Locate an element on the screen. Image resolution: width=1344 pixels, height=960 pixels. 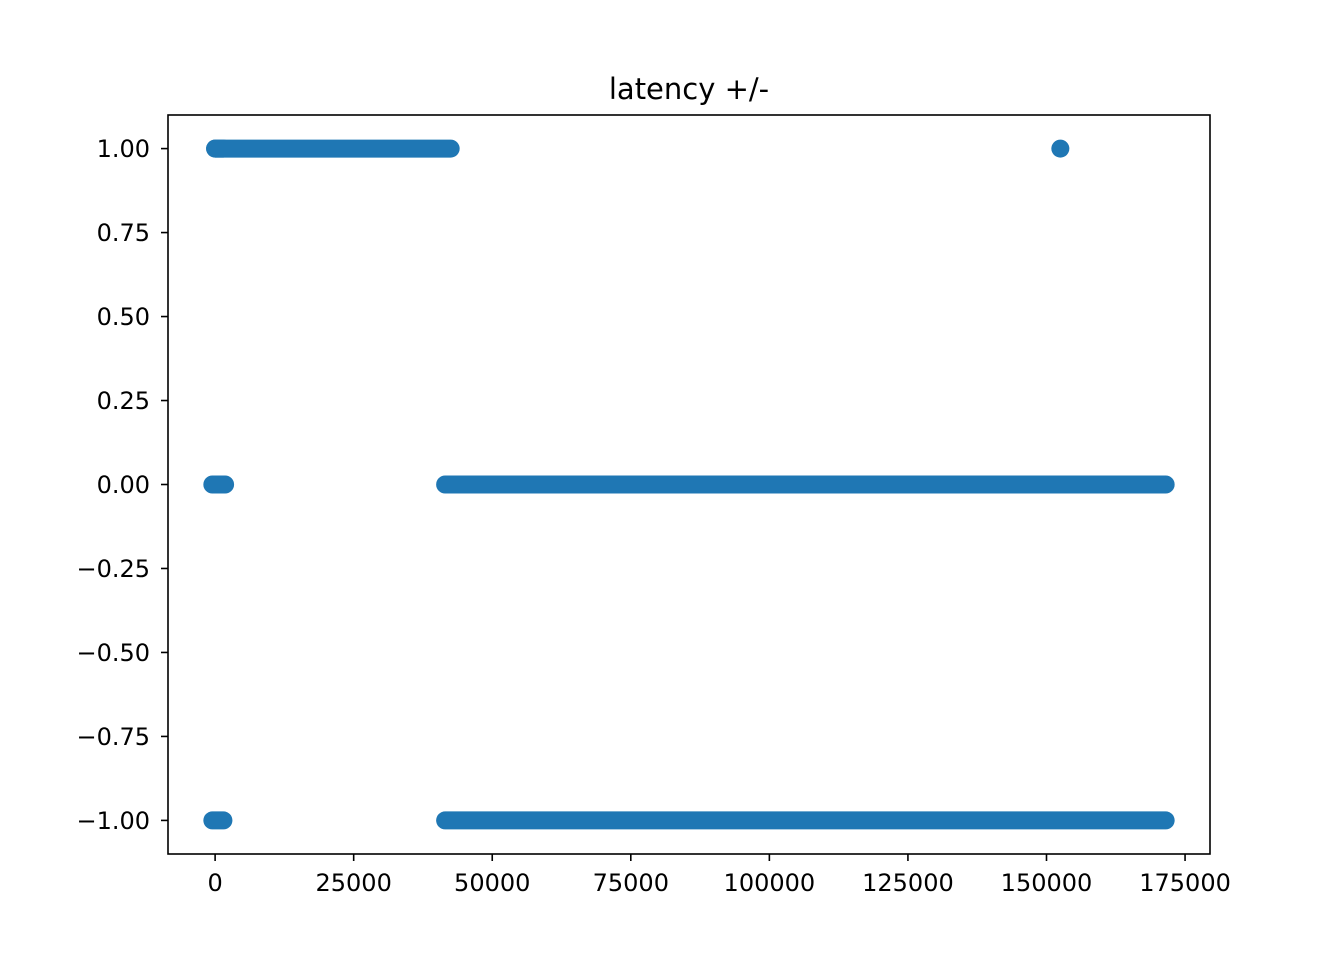
chart-title: latency +/- is located at coordinates (689, 89).